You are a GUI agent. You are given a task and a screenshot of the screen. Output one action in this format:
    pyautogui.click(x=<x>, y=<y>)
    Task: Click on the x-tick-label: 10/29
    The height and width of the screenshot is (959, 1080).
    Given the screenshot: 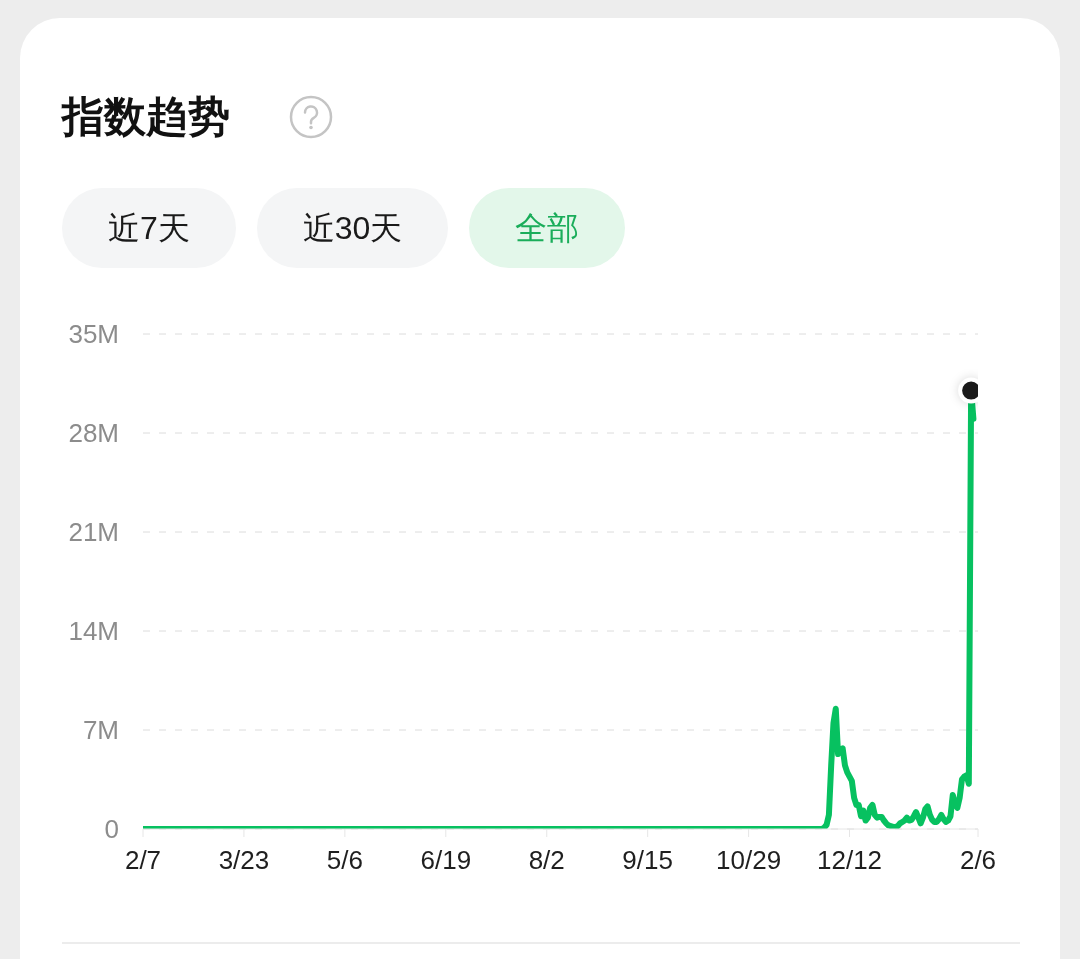 What is the action you would take?
    pyautogui.click(x=749, y=860)
    